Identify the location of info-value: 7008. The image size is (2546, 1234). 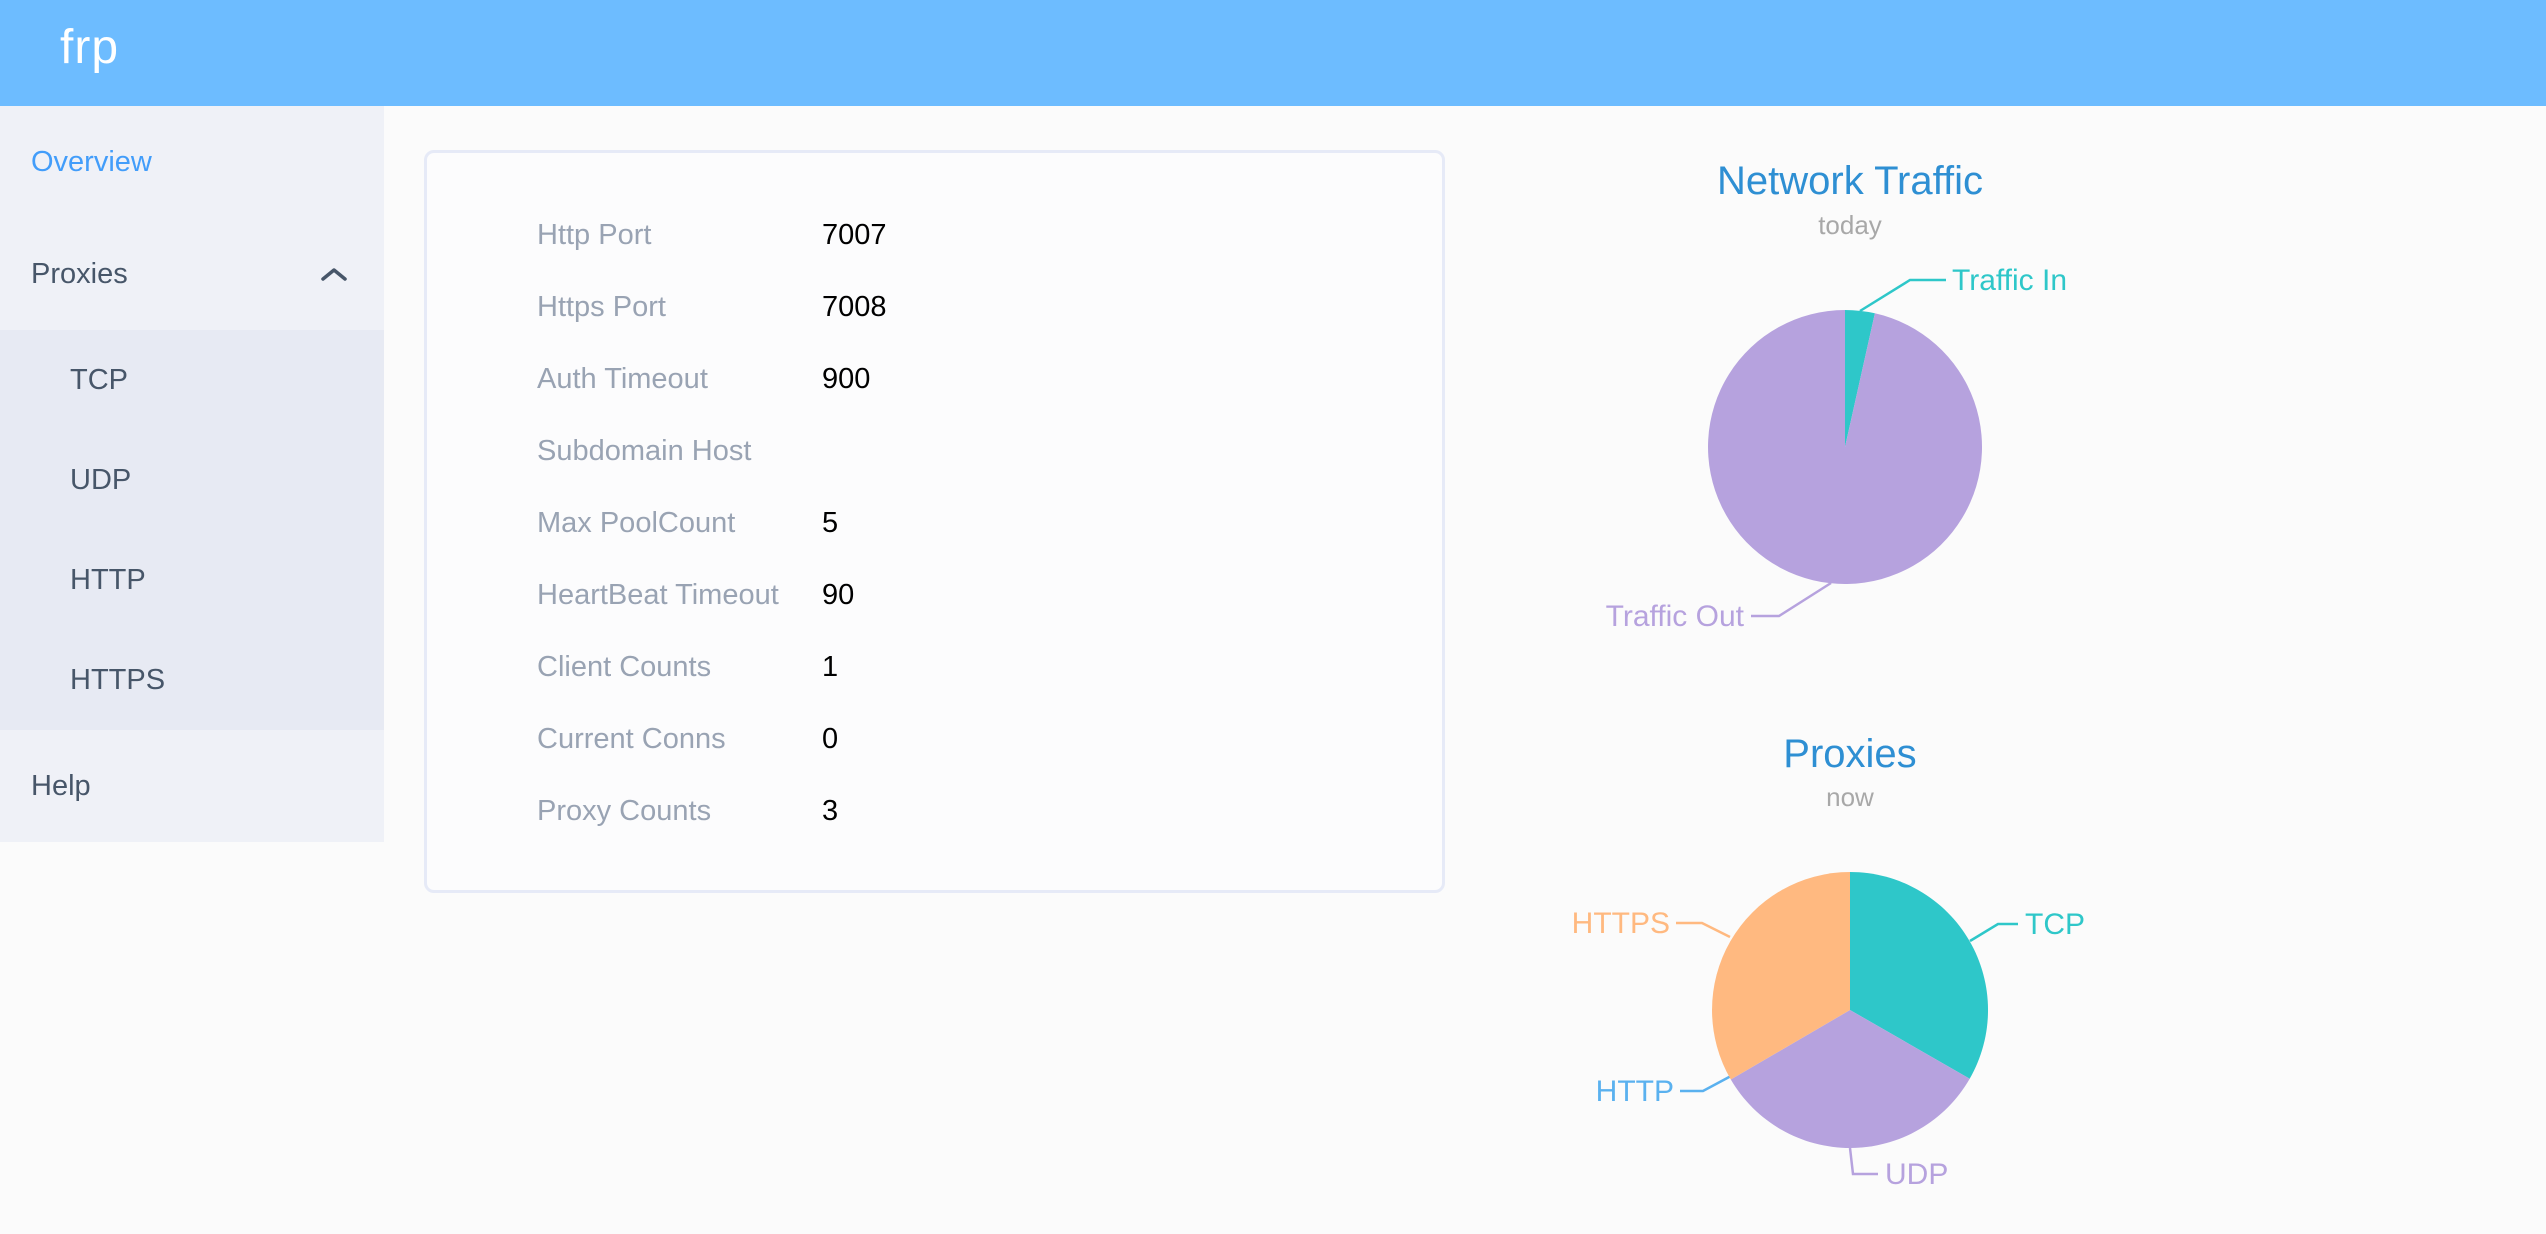
(854, 306).